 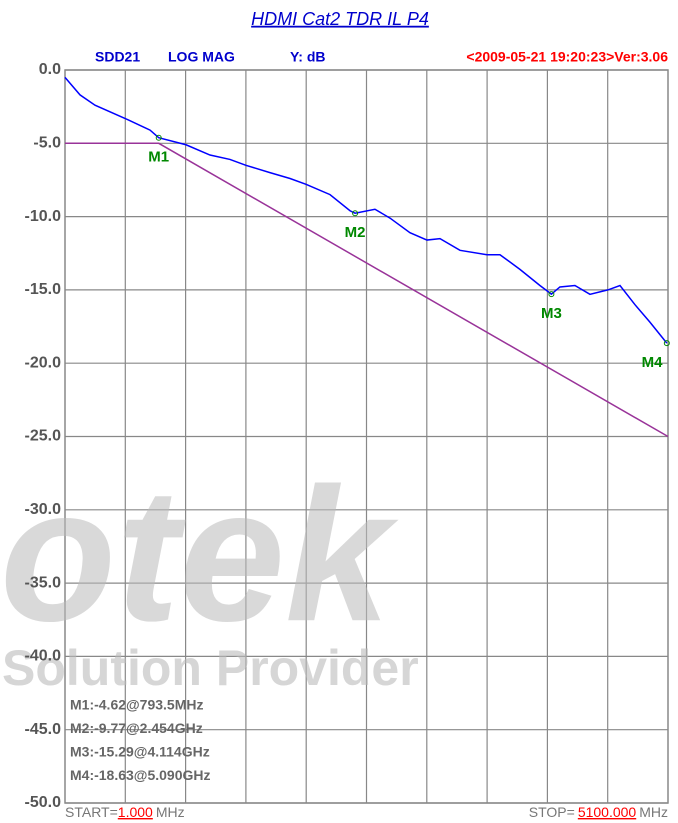 I want to click on start-label: START=1.000 MHz, so click(x=125, y=812).